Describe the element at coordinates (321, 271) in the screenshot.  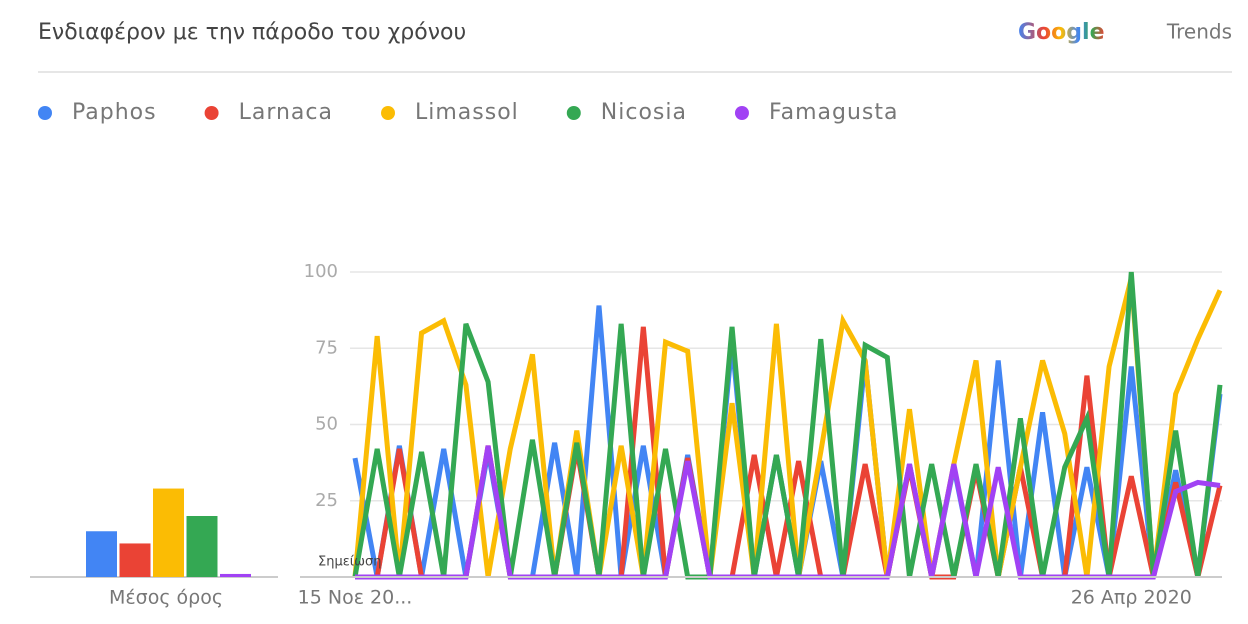
I see `y-tick-label: 100` at that location.